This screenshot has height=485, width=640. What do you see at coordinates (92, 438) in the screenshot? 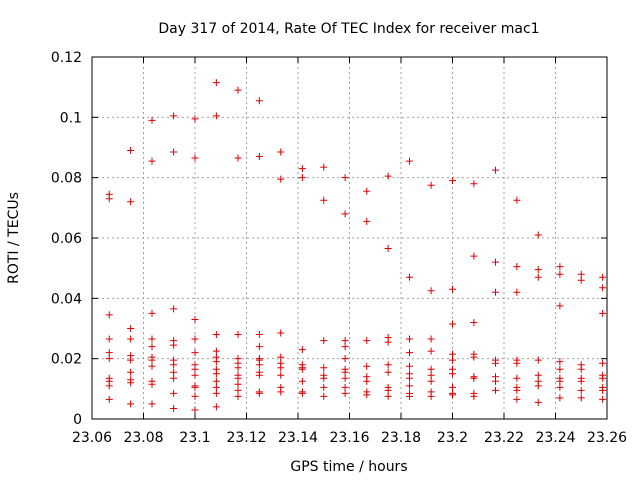
I see `x-tick-label: 23.06` at bounding box center [92, 438].